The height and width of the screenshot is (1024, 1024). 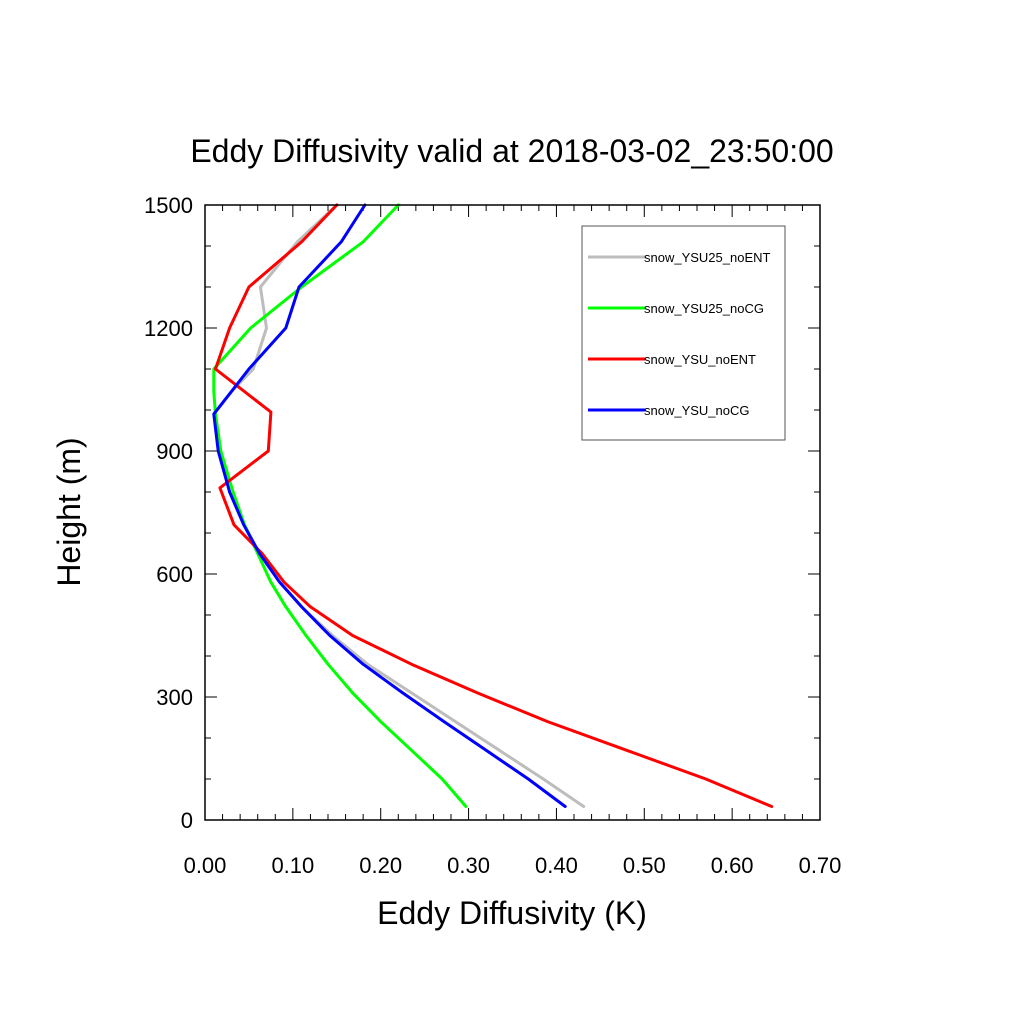 I want to click on x-tick-label: 0.40, so click(x=556, y=865).